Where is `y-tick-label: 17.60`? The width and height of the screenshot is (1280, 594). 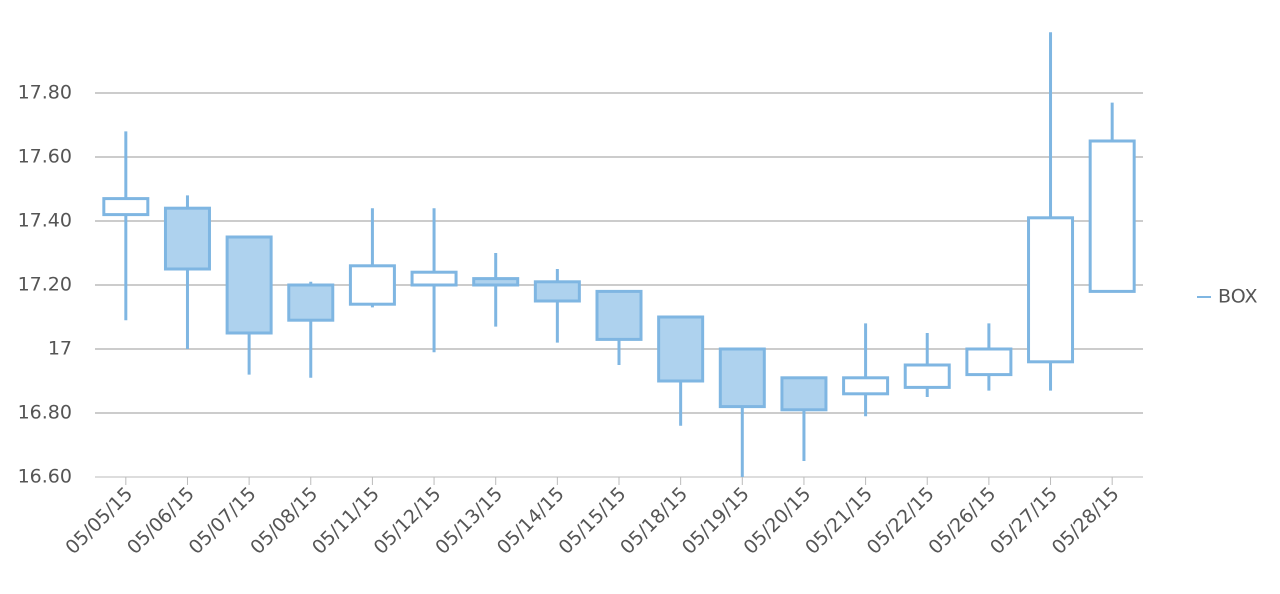 y-tick-label: 17.60 is located at coordinates (45, 157).